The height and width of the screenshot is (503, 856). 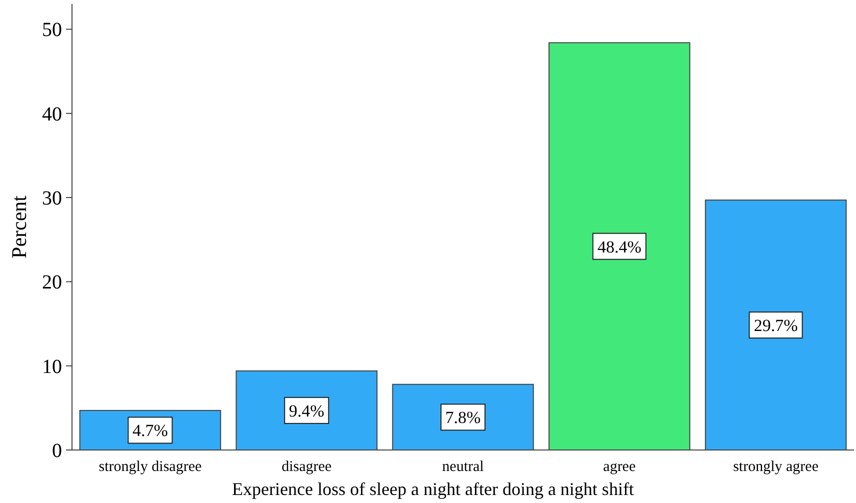 I want to click on x-tick-label: strongly agree, so click(x=776, y=467).